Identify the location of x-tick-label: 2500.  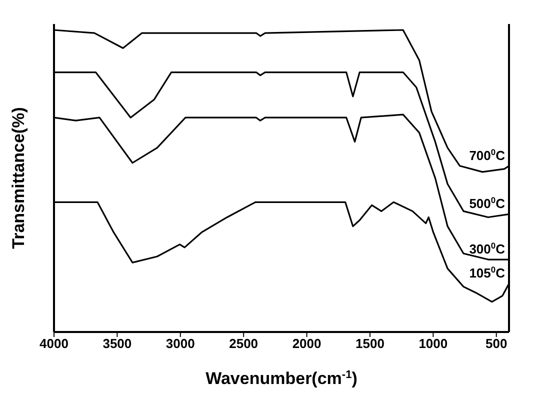
(243, 344).